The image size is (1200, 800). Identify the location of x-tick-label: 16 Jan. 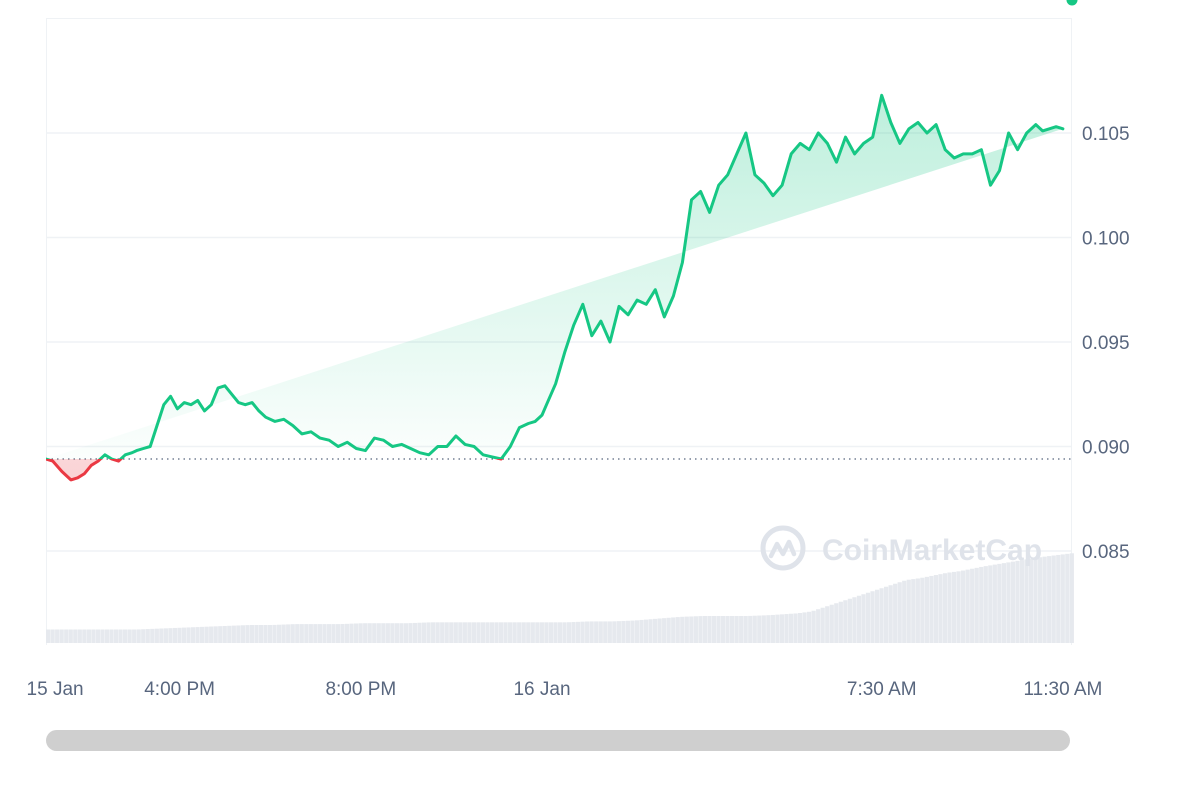
(541, 689).